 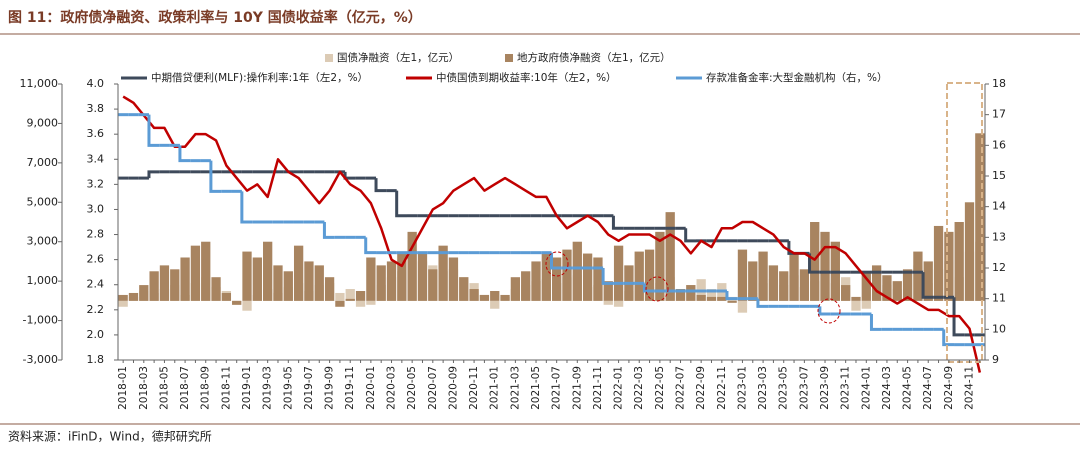 What do you see at coordinates (995, 359) in the screenshot?
I see `tick-label: 9` at bounding box center [995, 359].